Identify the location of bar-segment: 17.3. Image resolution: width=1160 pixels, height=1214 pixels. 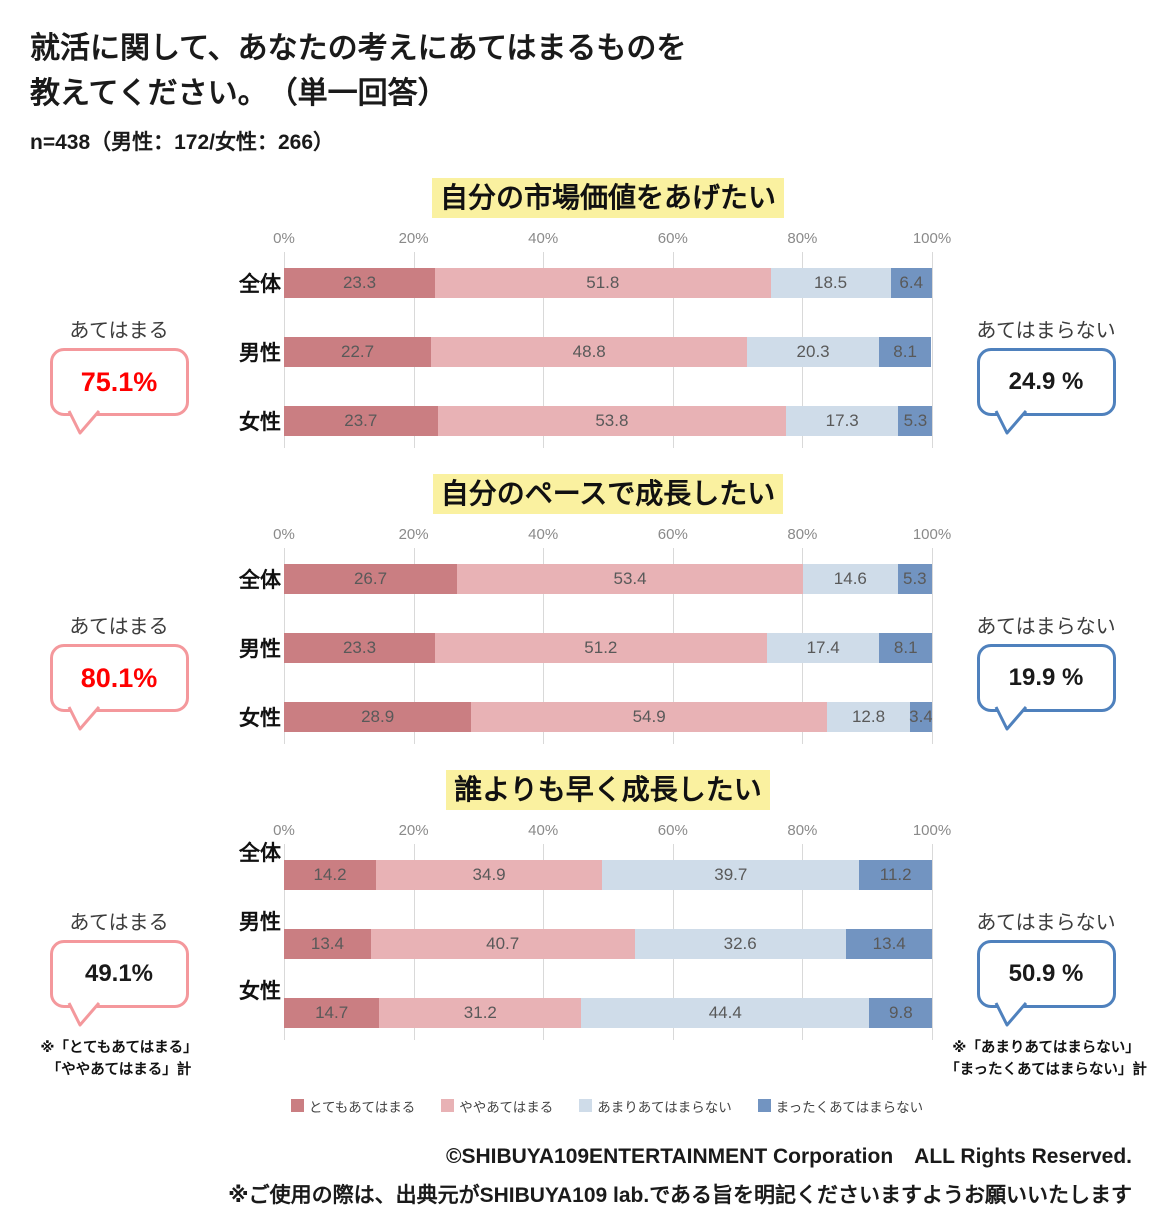
(842, 421).